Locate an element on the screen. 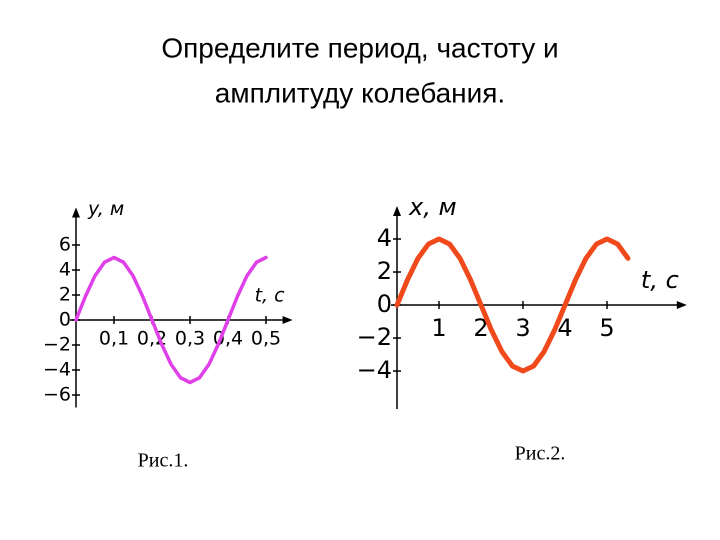  caption: Рис.1. is located at coordinates (163, 461).